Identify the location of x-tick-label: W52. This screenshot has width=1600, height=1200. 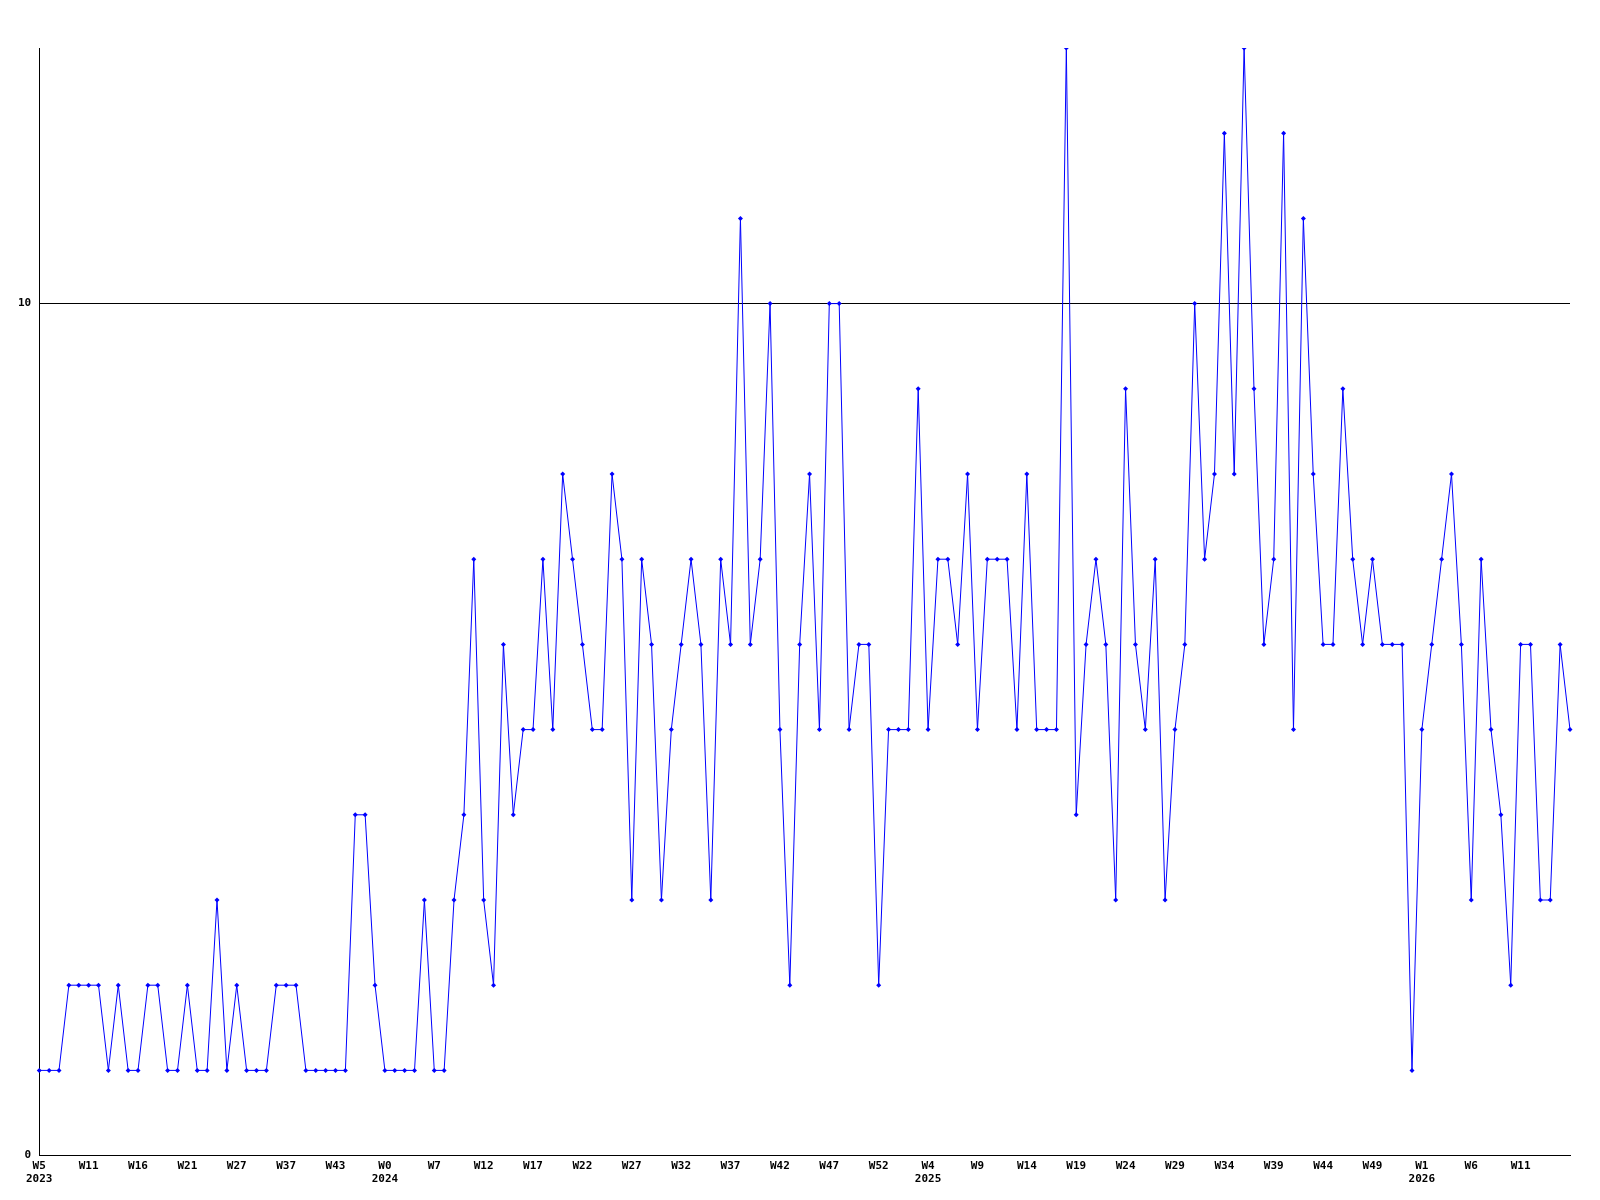
(878, 1166).